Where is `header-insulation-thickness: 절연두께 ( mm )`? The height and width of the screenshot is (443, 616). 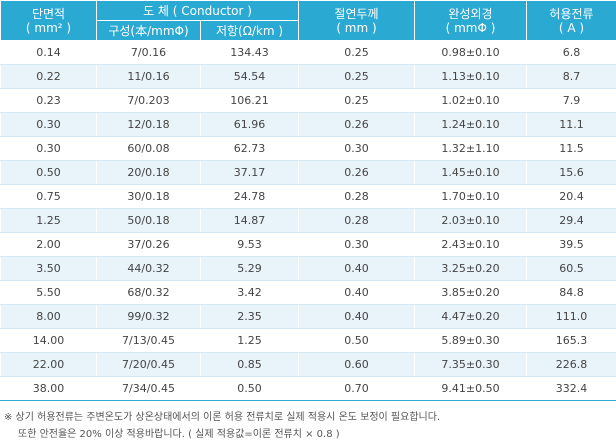 header-insulation-thickness: 절연두께 ( mm ) is located at coordinates (357, 21).